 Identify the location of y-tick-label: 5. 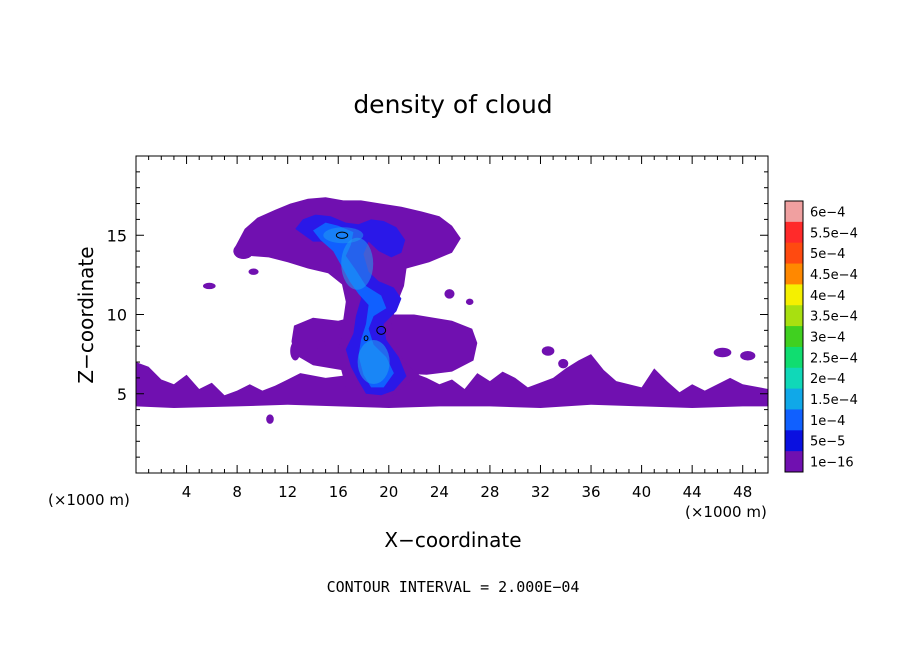
(122, 394).